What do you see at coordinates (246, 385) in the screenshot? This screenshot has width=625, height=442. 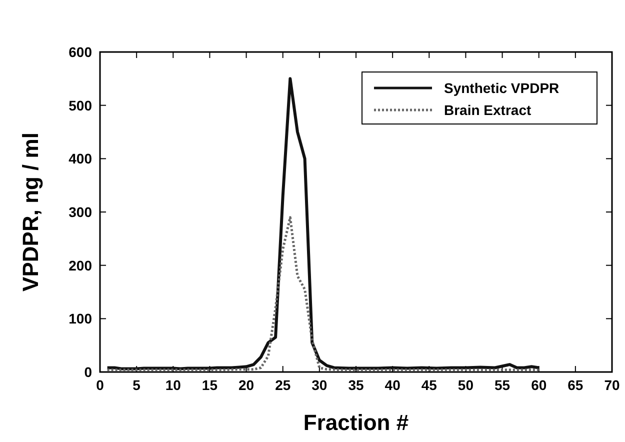 I see `x-tick-label: 20` at bounding box center [246, 385].